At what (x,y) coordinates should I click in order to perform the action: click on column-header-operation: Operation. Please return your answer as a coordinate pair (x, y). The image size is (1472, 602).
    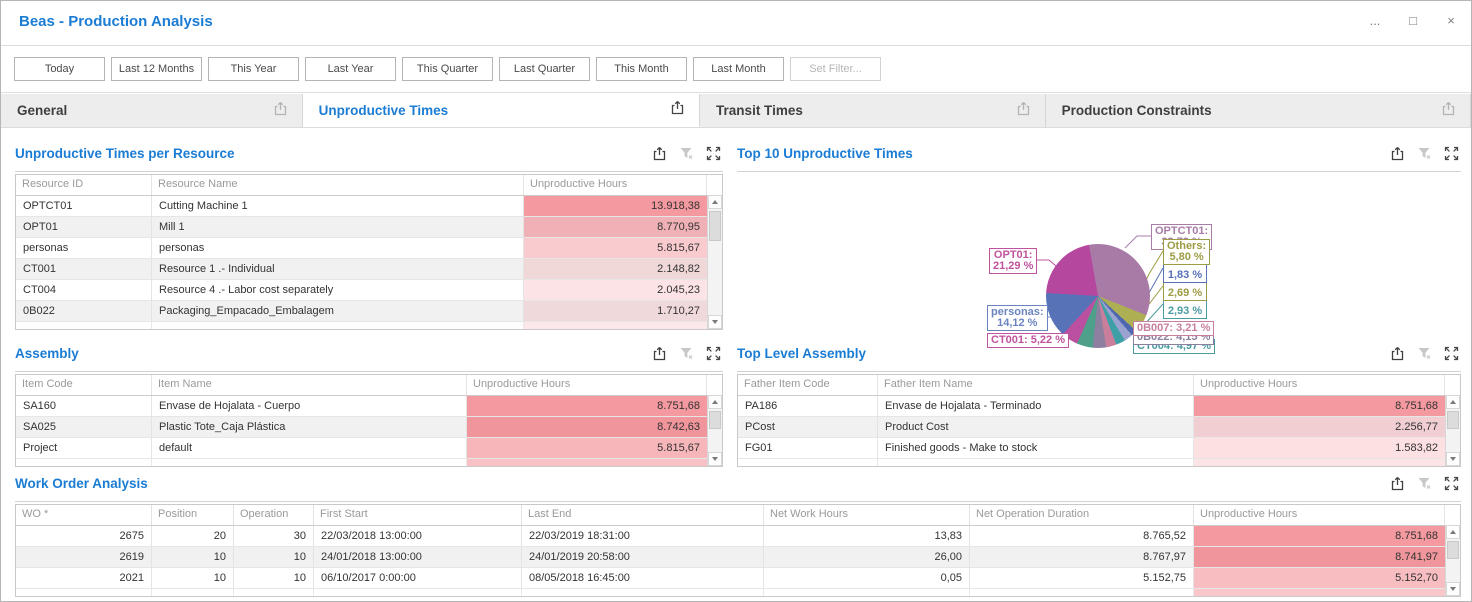
    Looking at the image, I should click on (274, 515).